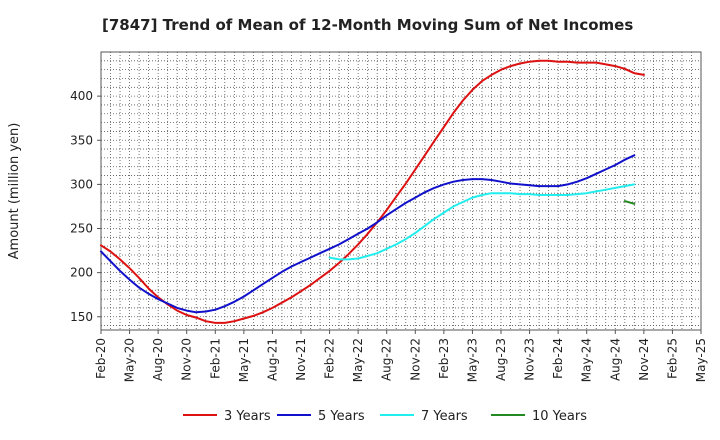 This screenshot has width=720, height=440. What do you see at coordinates (215, 358) in the screenshot?
I see `x-tick-label: Feb-21` at bounding box center [215, 358].